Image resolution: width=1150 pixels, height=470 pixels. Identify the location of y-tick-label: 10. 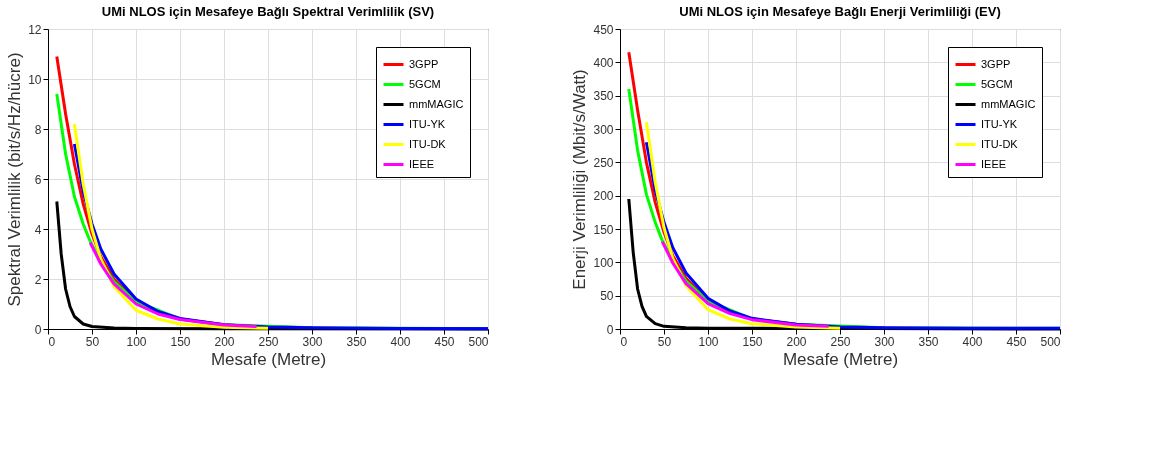
(35, 79).